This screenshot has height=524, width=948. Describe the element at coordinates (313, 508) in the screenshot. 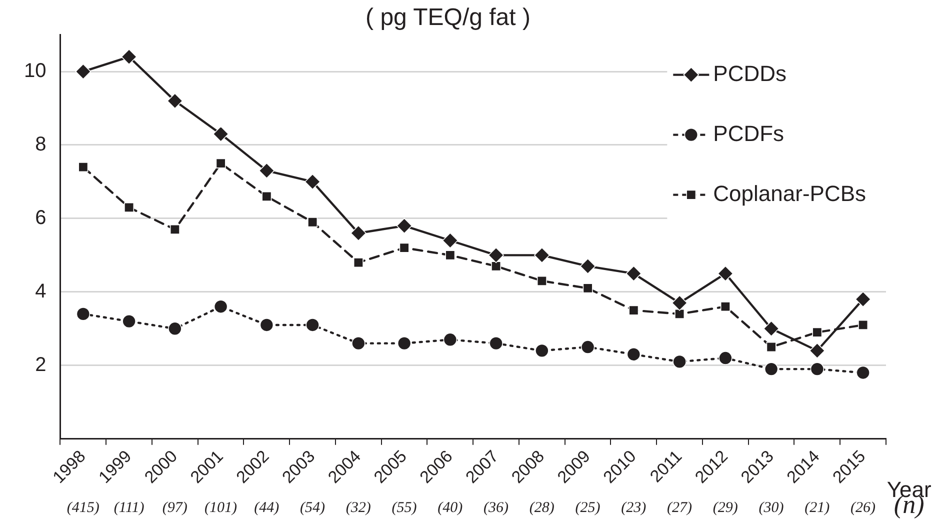

I see `text: (54)` at that location.